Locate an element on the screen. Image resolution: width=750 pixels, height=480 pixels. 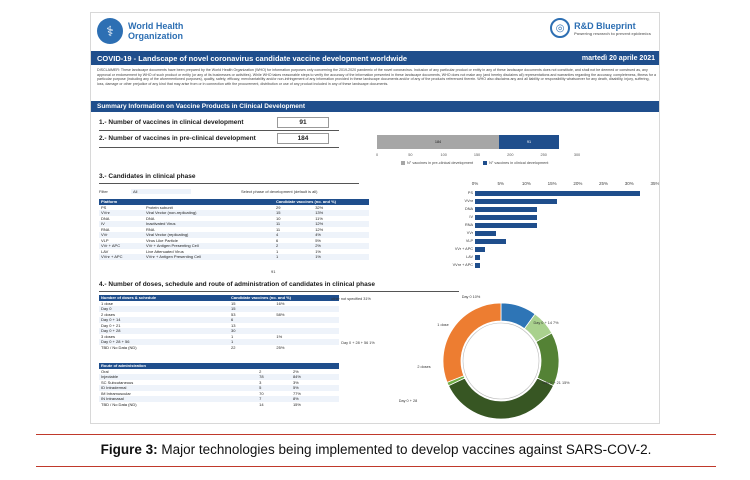
who-emblem-icon: ⚕ is located at coordinates (110, 31).